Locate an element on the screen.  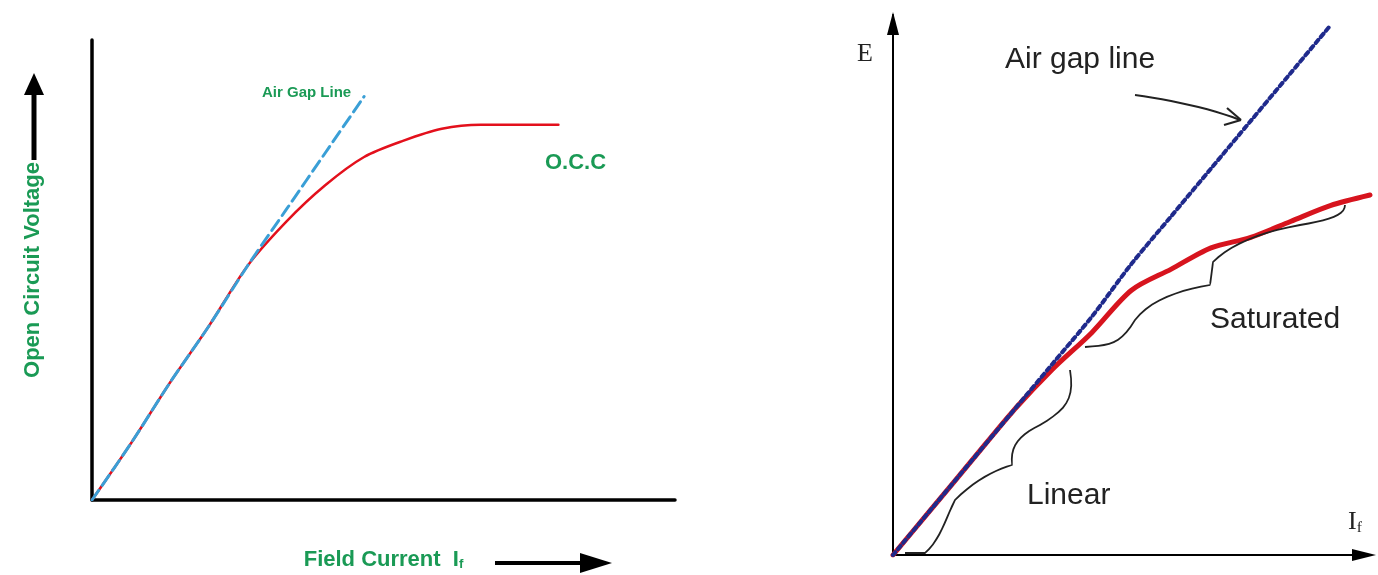
y-axis-title: E is located at coordinates (865, 52).